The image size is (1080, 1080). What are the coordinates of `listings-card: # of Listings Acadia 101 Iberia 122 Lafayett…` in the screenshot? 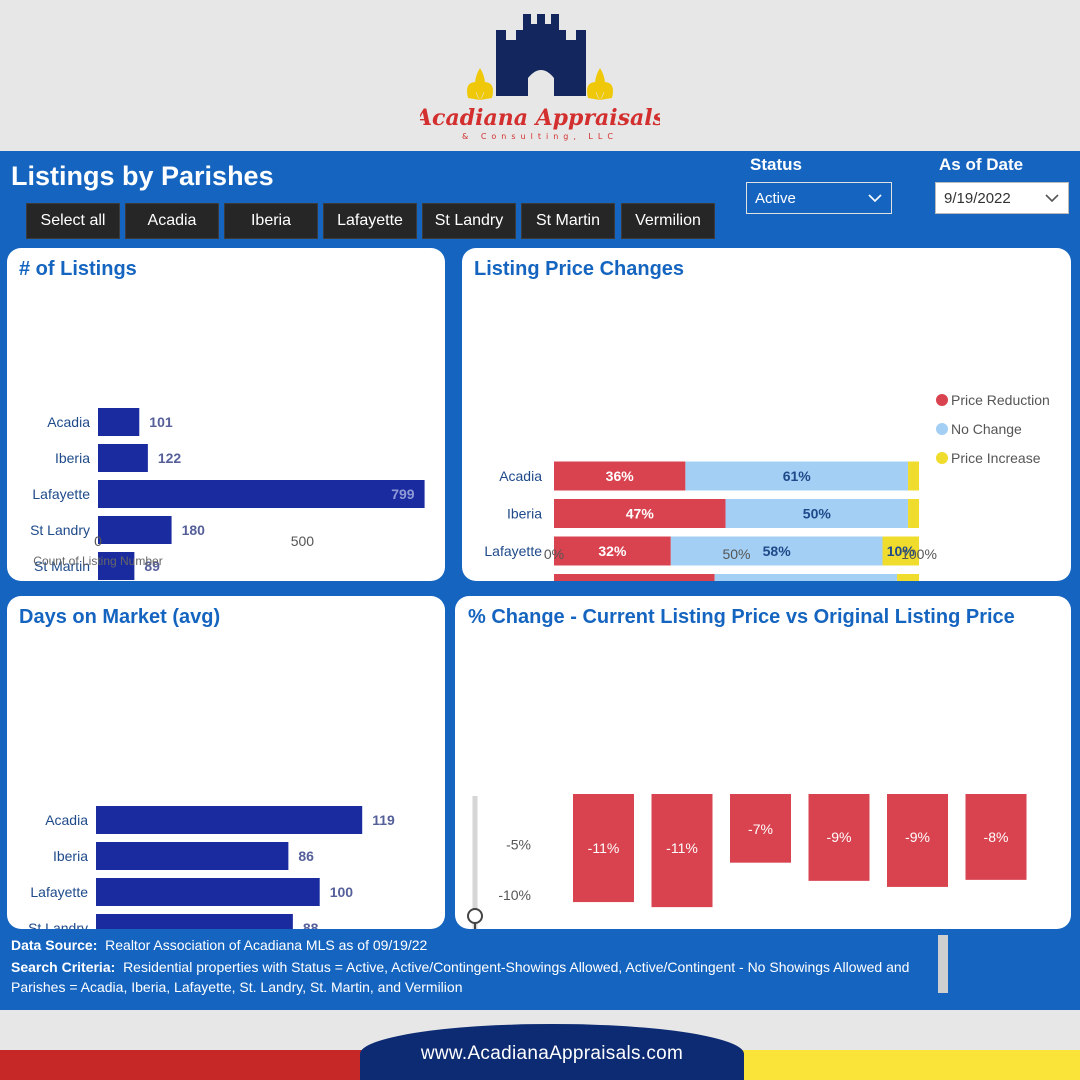 It's located at (226, 414).